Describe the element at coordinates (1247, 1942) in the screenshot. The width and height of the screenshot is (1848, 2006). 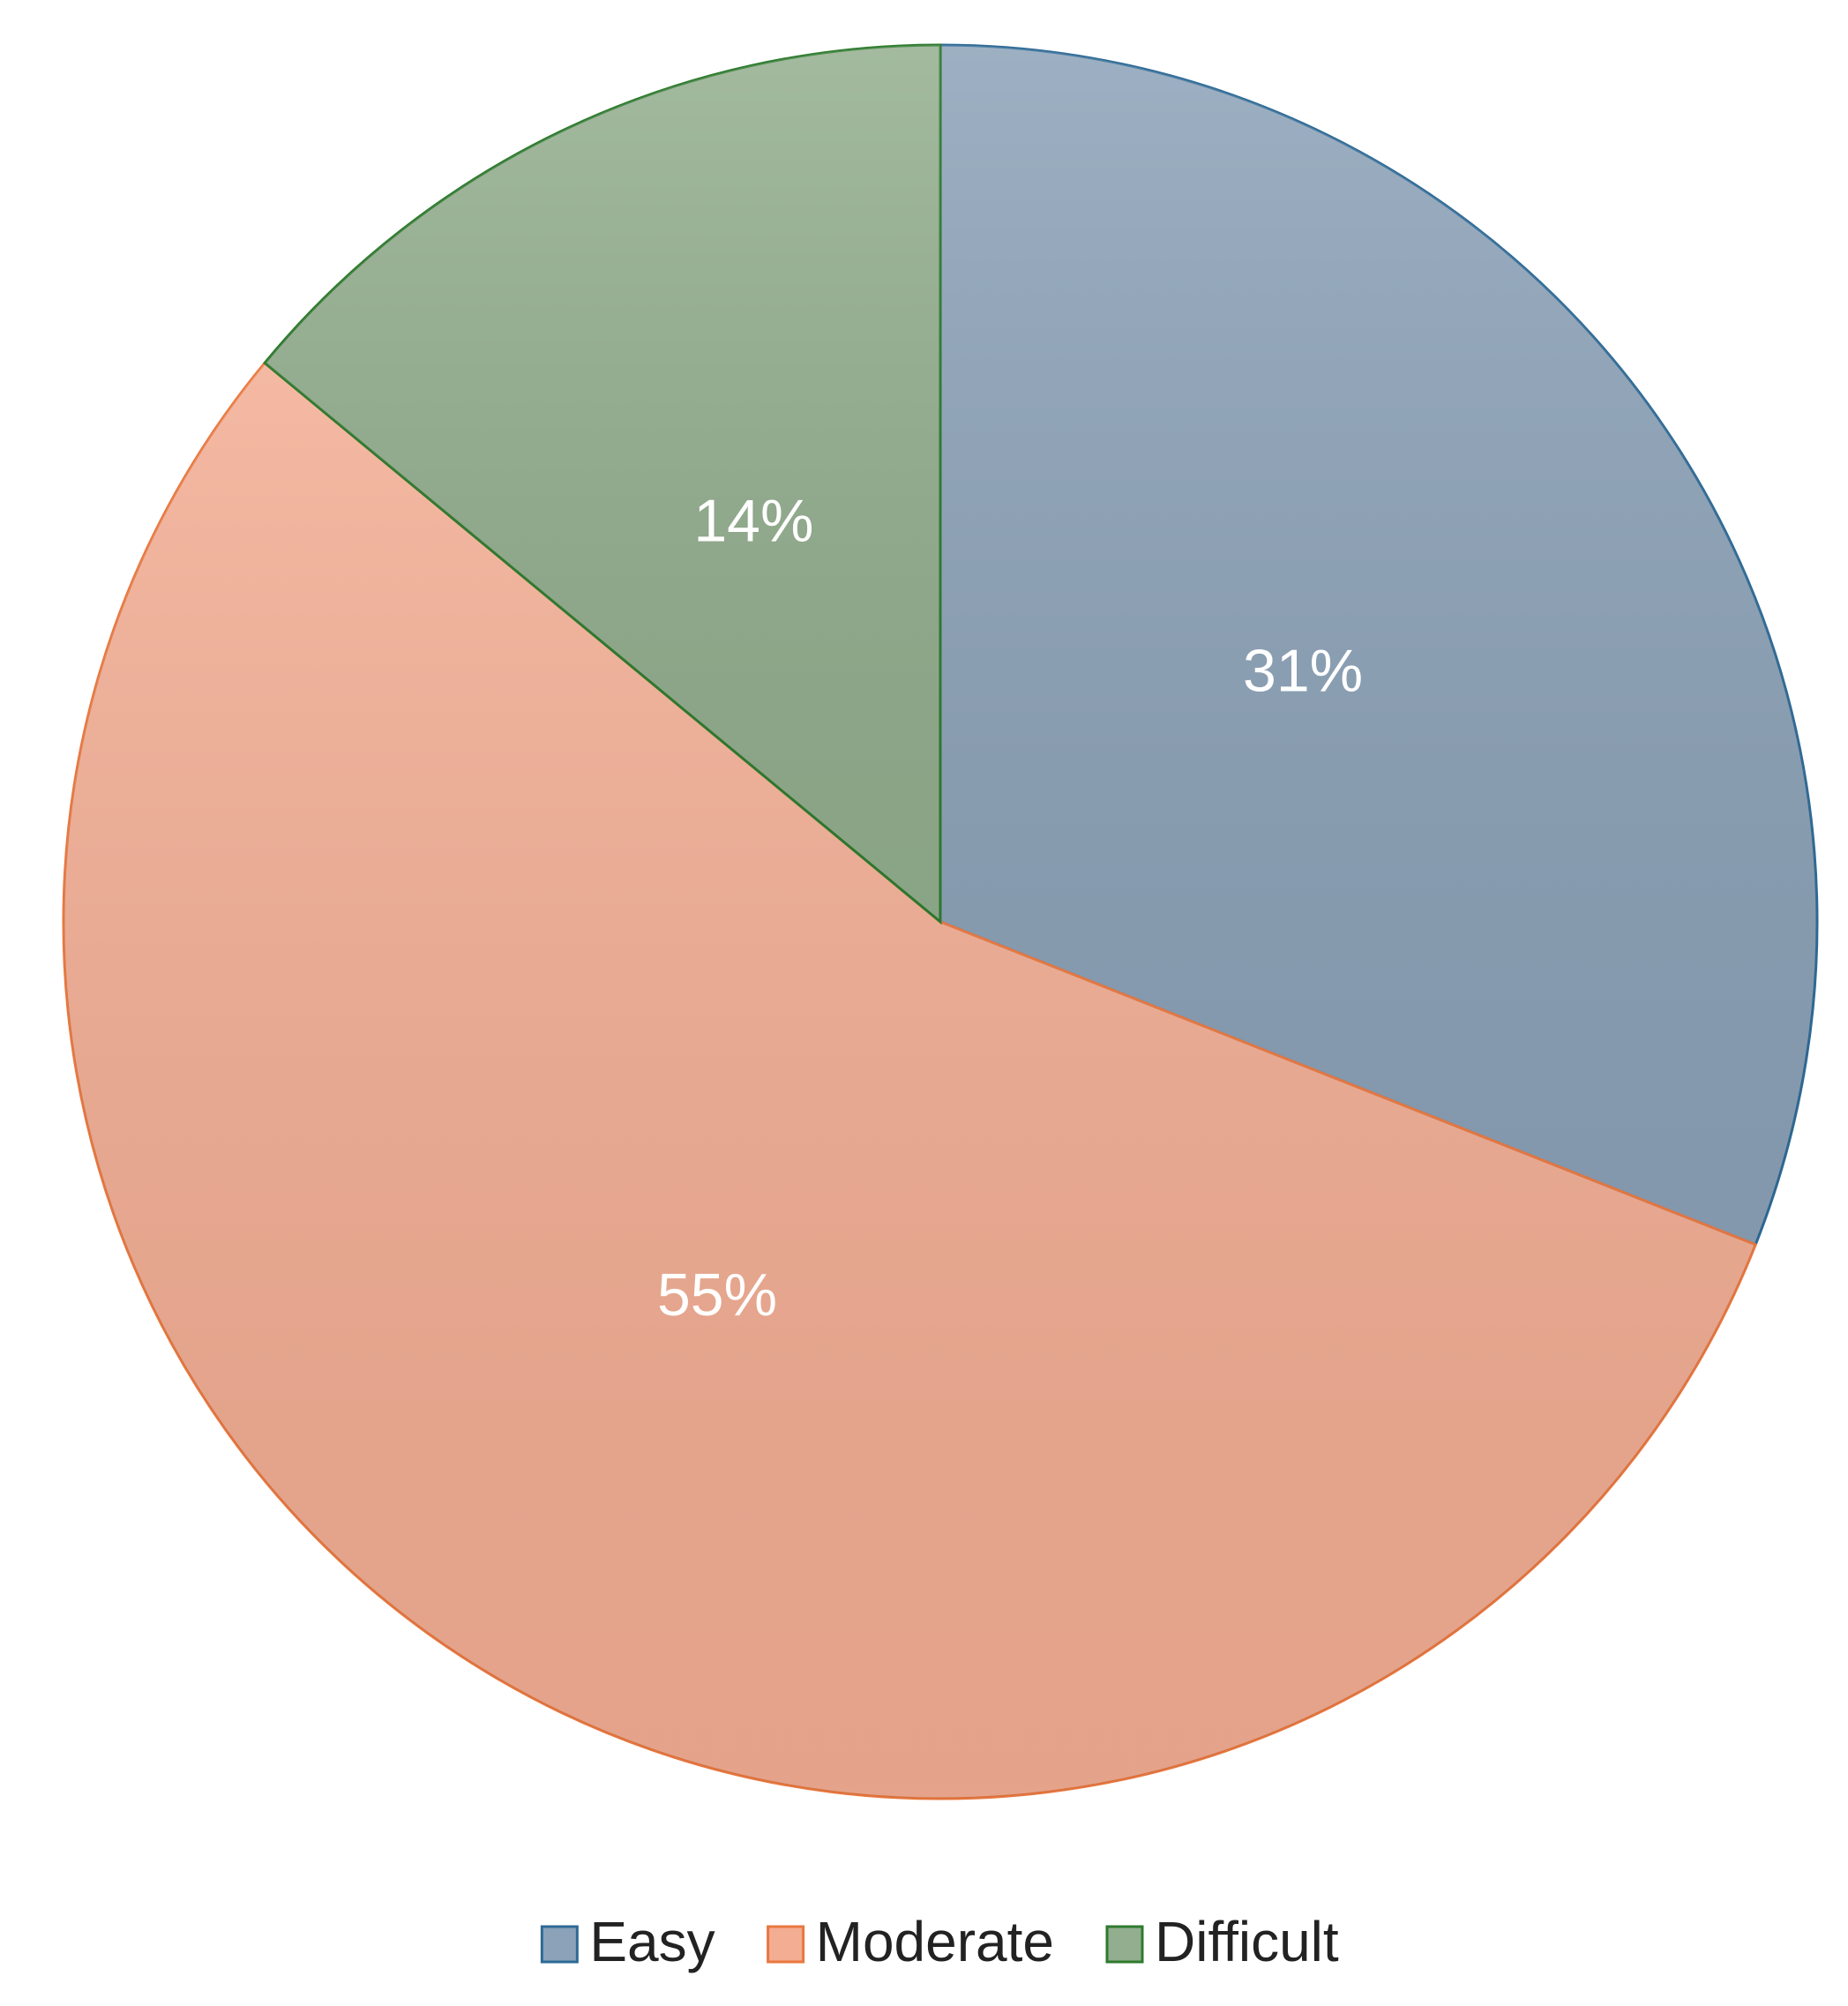
I see `legend-label: Difficult` at that location.